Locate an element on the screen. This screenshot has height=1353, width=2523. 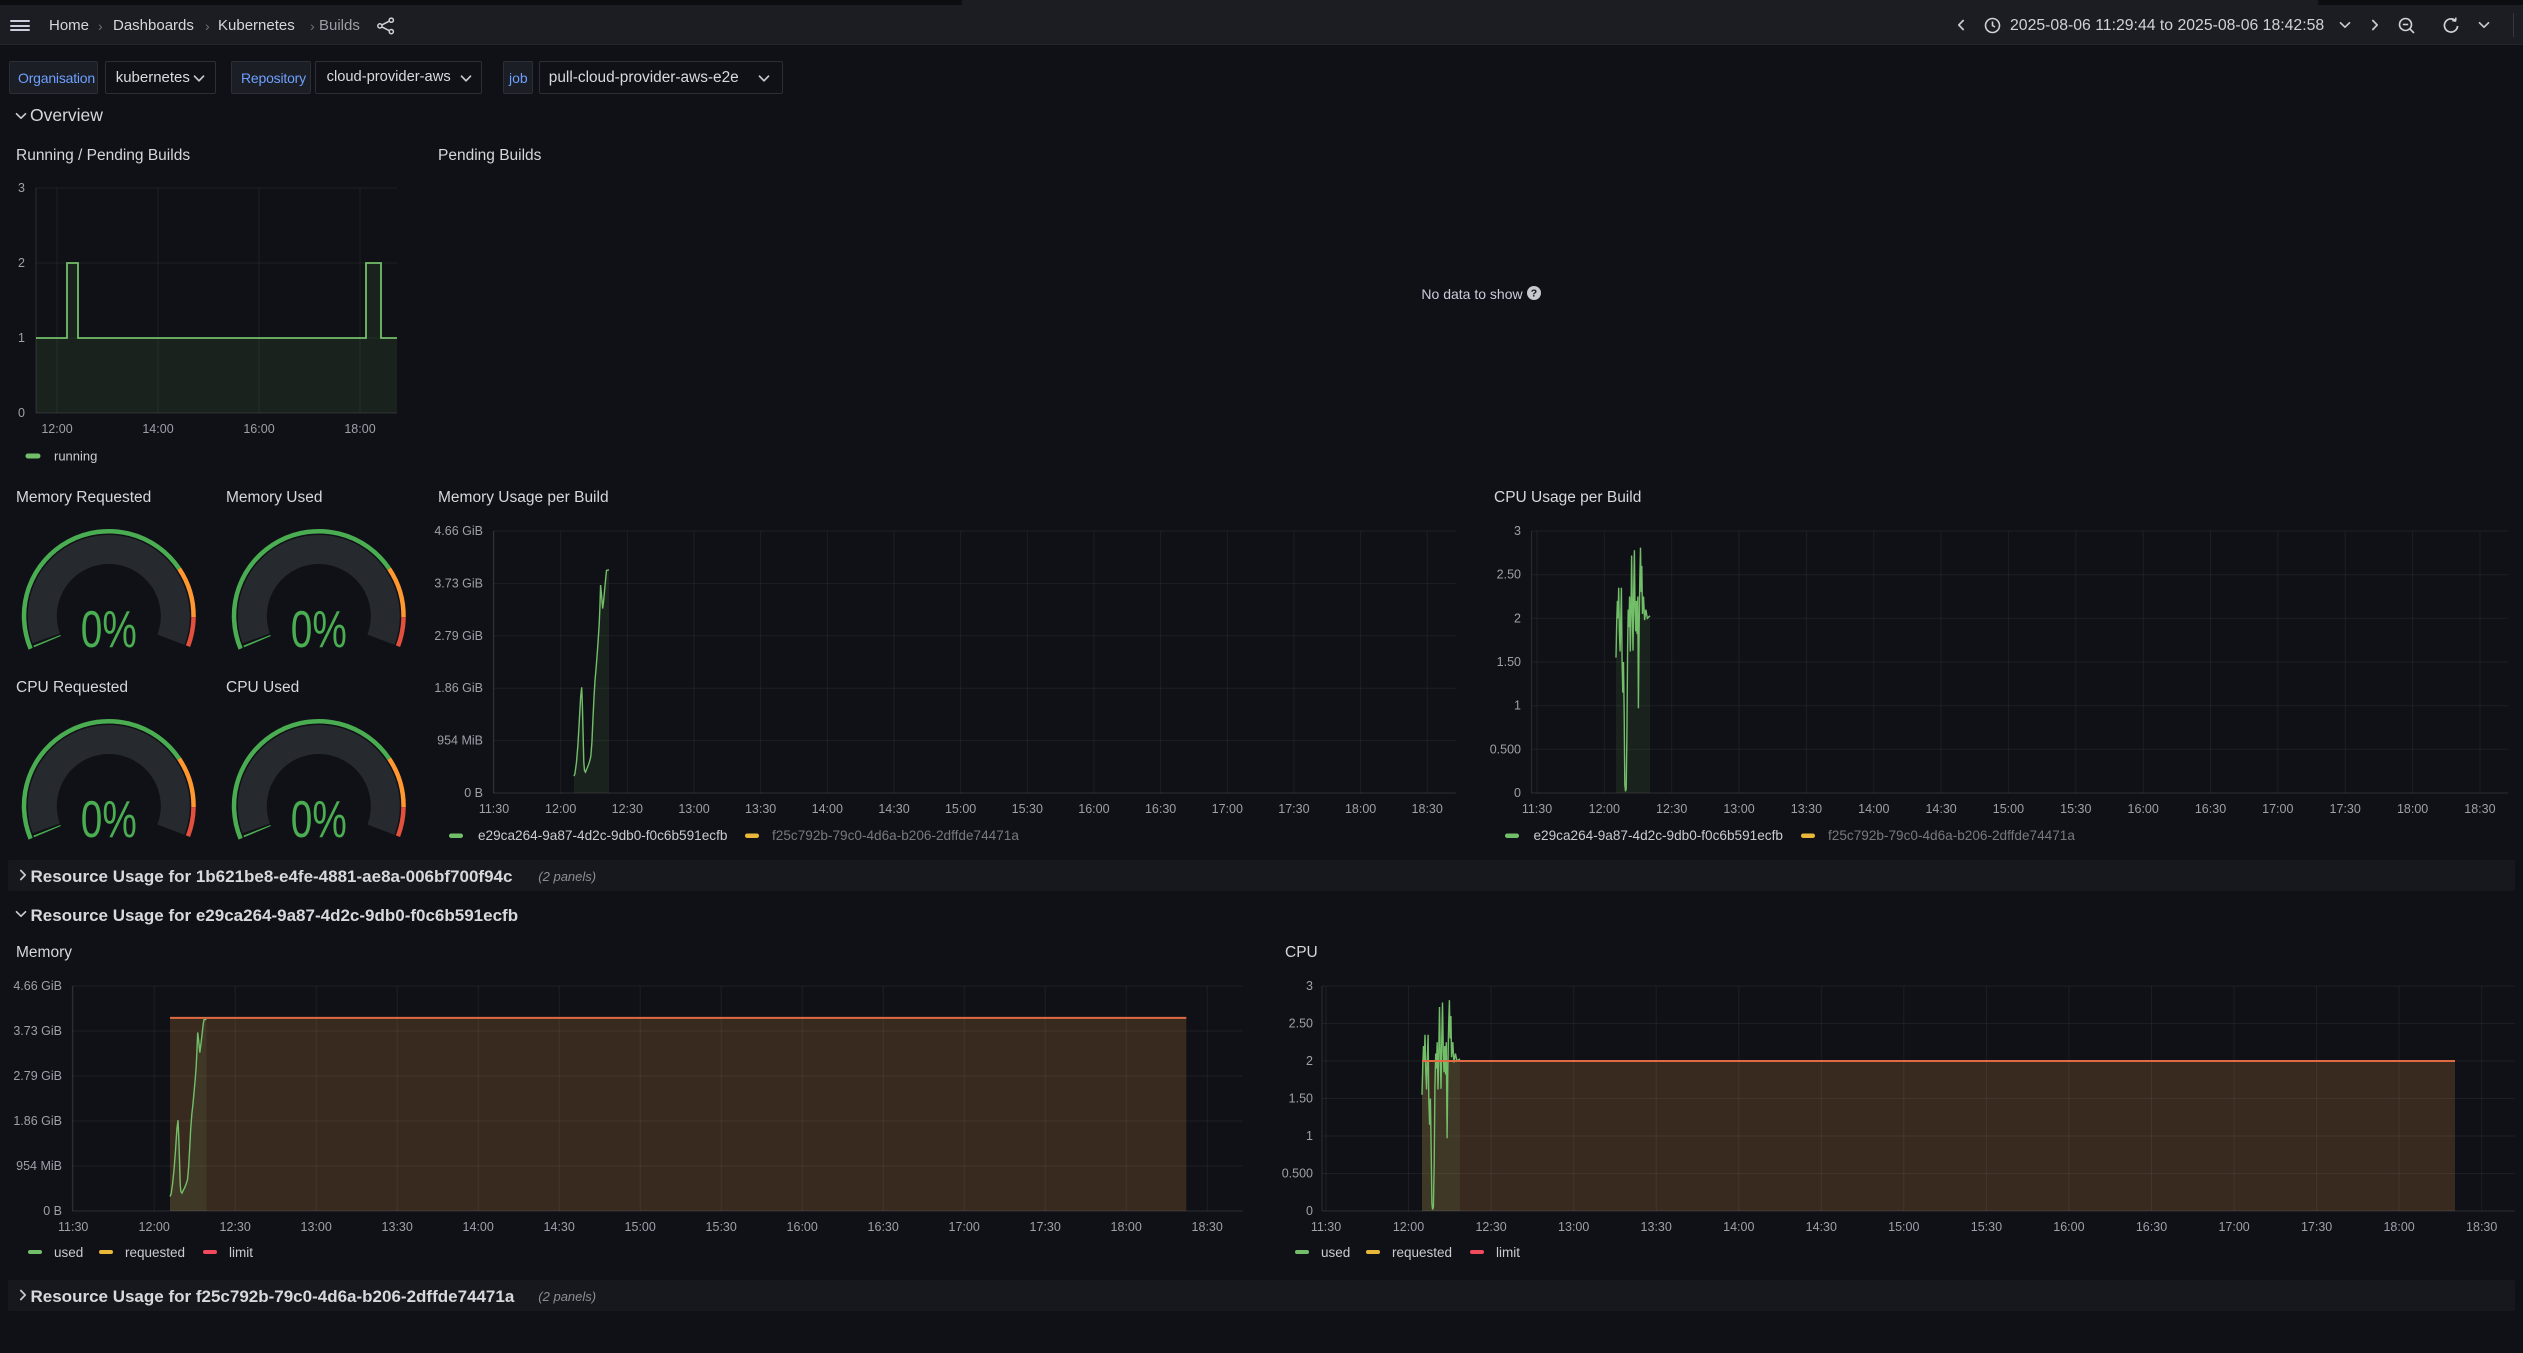
svg-text: 0 B is located at coordinates (52, 1211).